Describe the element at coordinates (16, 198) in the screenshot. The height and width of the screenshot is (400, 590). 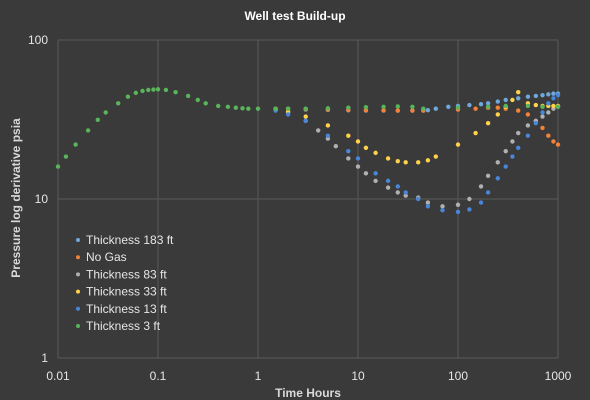
I see `y-axis-label: Pressure log derivative psia` at that location.